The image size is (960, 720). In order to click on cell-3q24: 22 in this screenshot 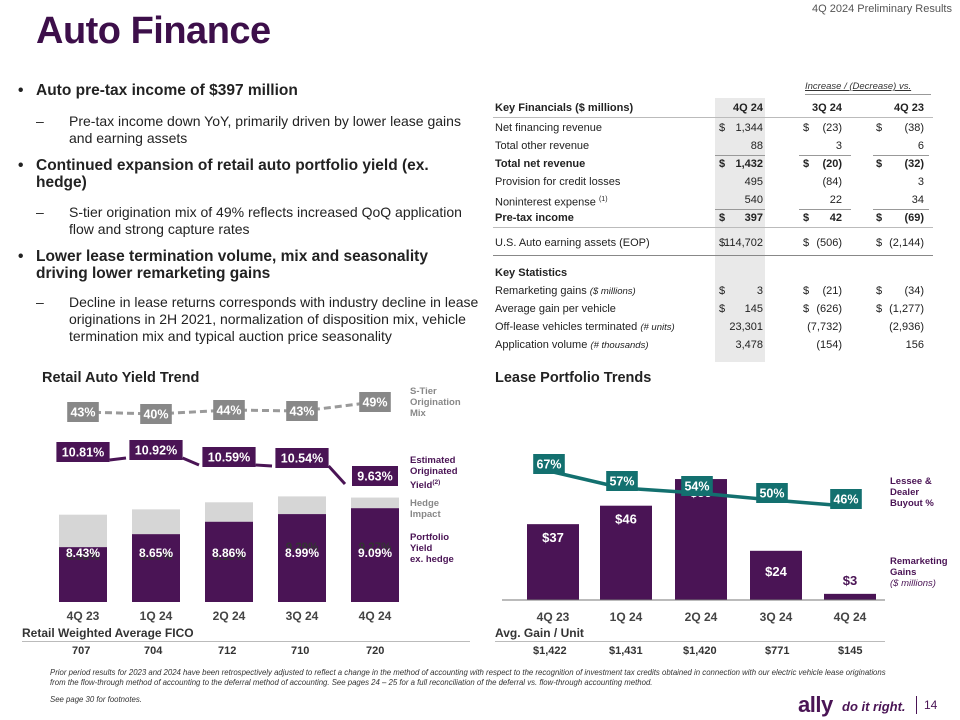, I will do `click(835, 200)`.